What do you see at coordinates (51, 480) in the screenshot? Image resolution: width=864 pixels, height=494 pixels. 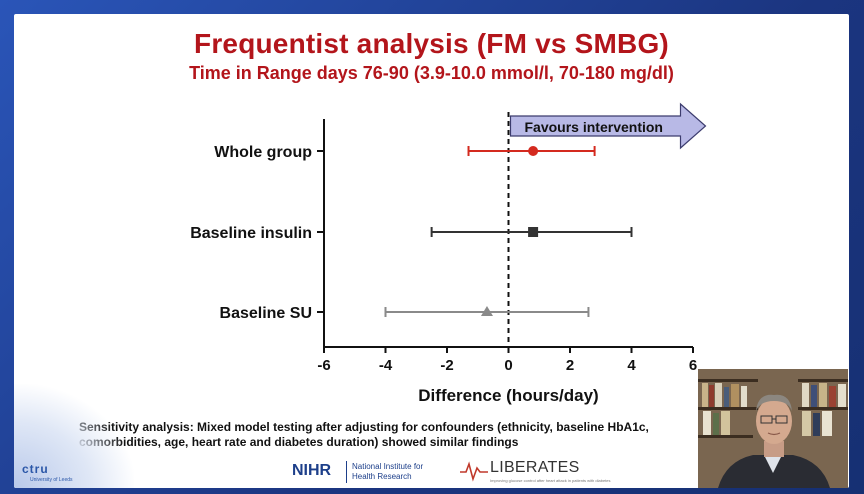 I see `ctru-subtitle: University of Leeds` at bounding box center [51, 480].